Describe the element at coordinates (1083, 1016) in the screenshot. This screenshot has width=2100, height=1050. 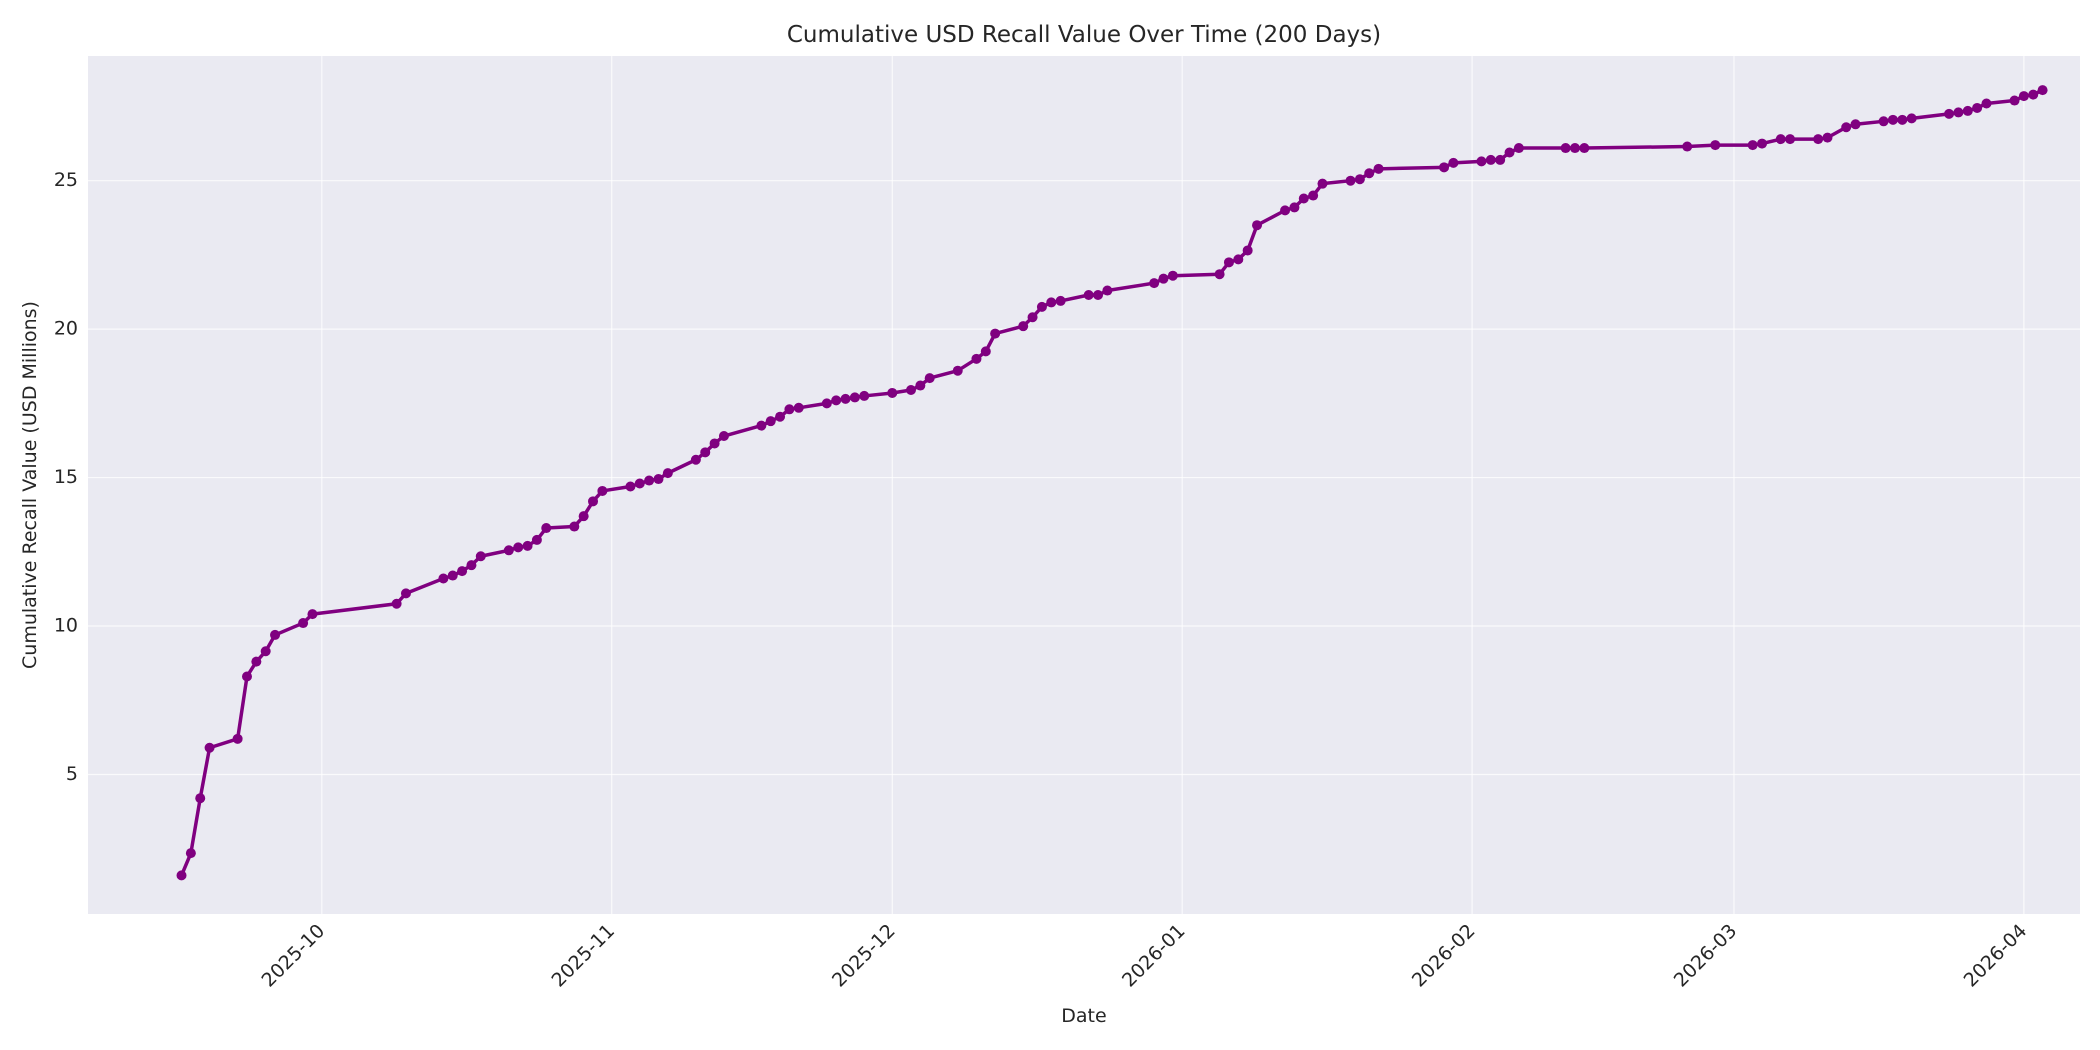
I see `x-axis-label: Date` at that location.